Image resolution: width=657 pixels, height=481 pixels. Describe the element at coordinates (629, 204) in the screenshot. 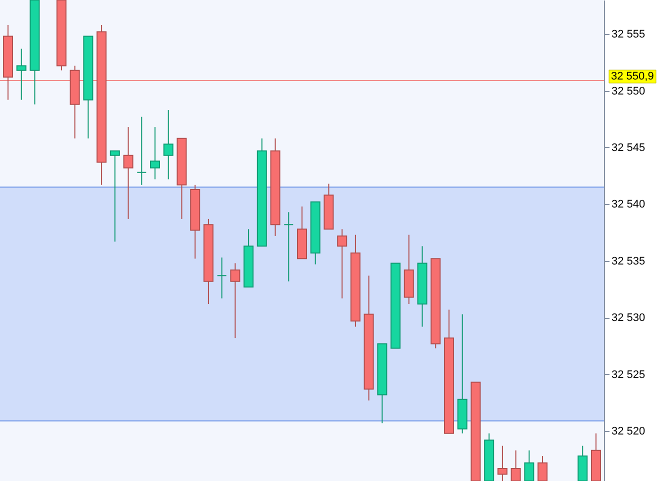

I see `y-tick-label: 32 540` at that location.